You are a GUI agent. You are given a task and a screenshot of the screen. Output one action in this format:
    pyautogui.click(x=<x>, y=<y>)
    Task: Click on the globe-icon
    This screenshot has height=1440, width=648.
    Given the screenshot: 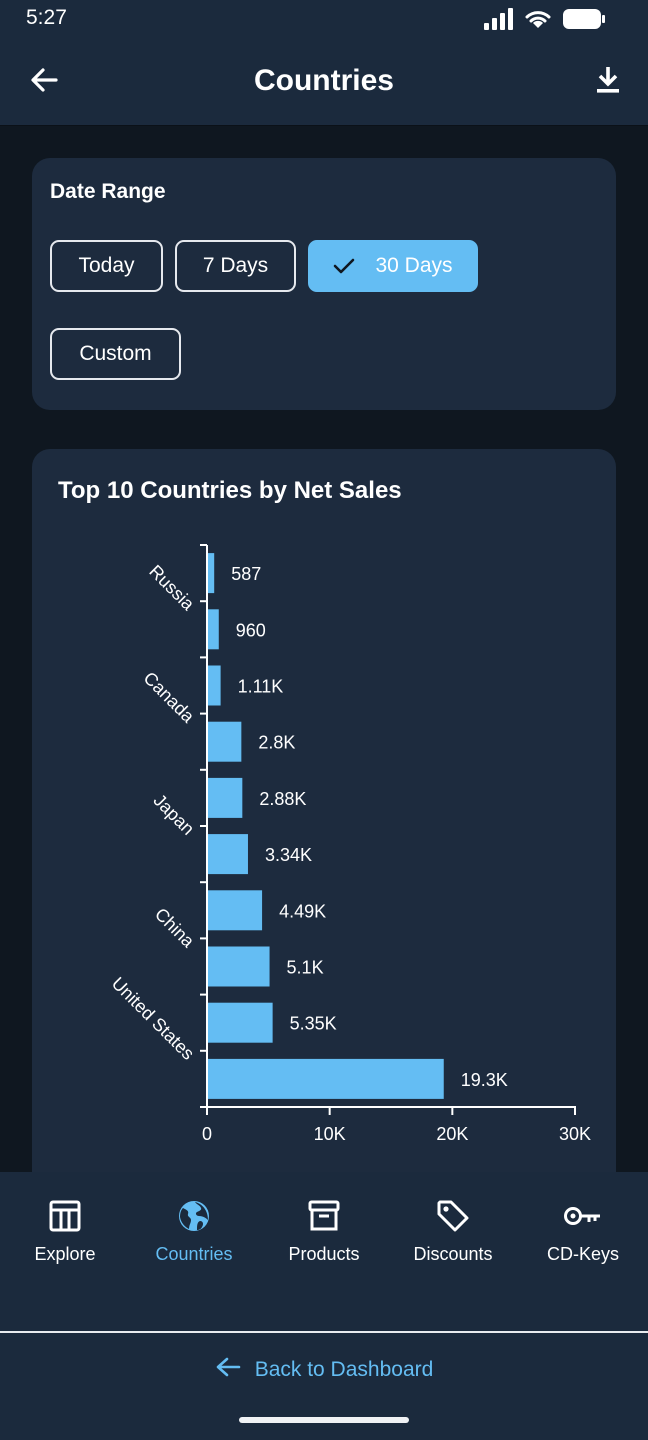 What is the action you would take?
    pyautogui.click(x=194, y=1216)
    